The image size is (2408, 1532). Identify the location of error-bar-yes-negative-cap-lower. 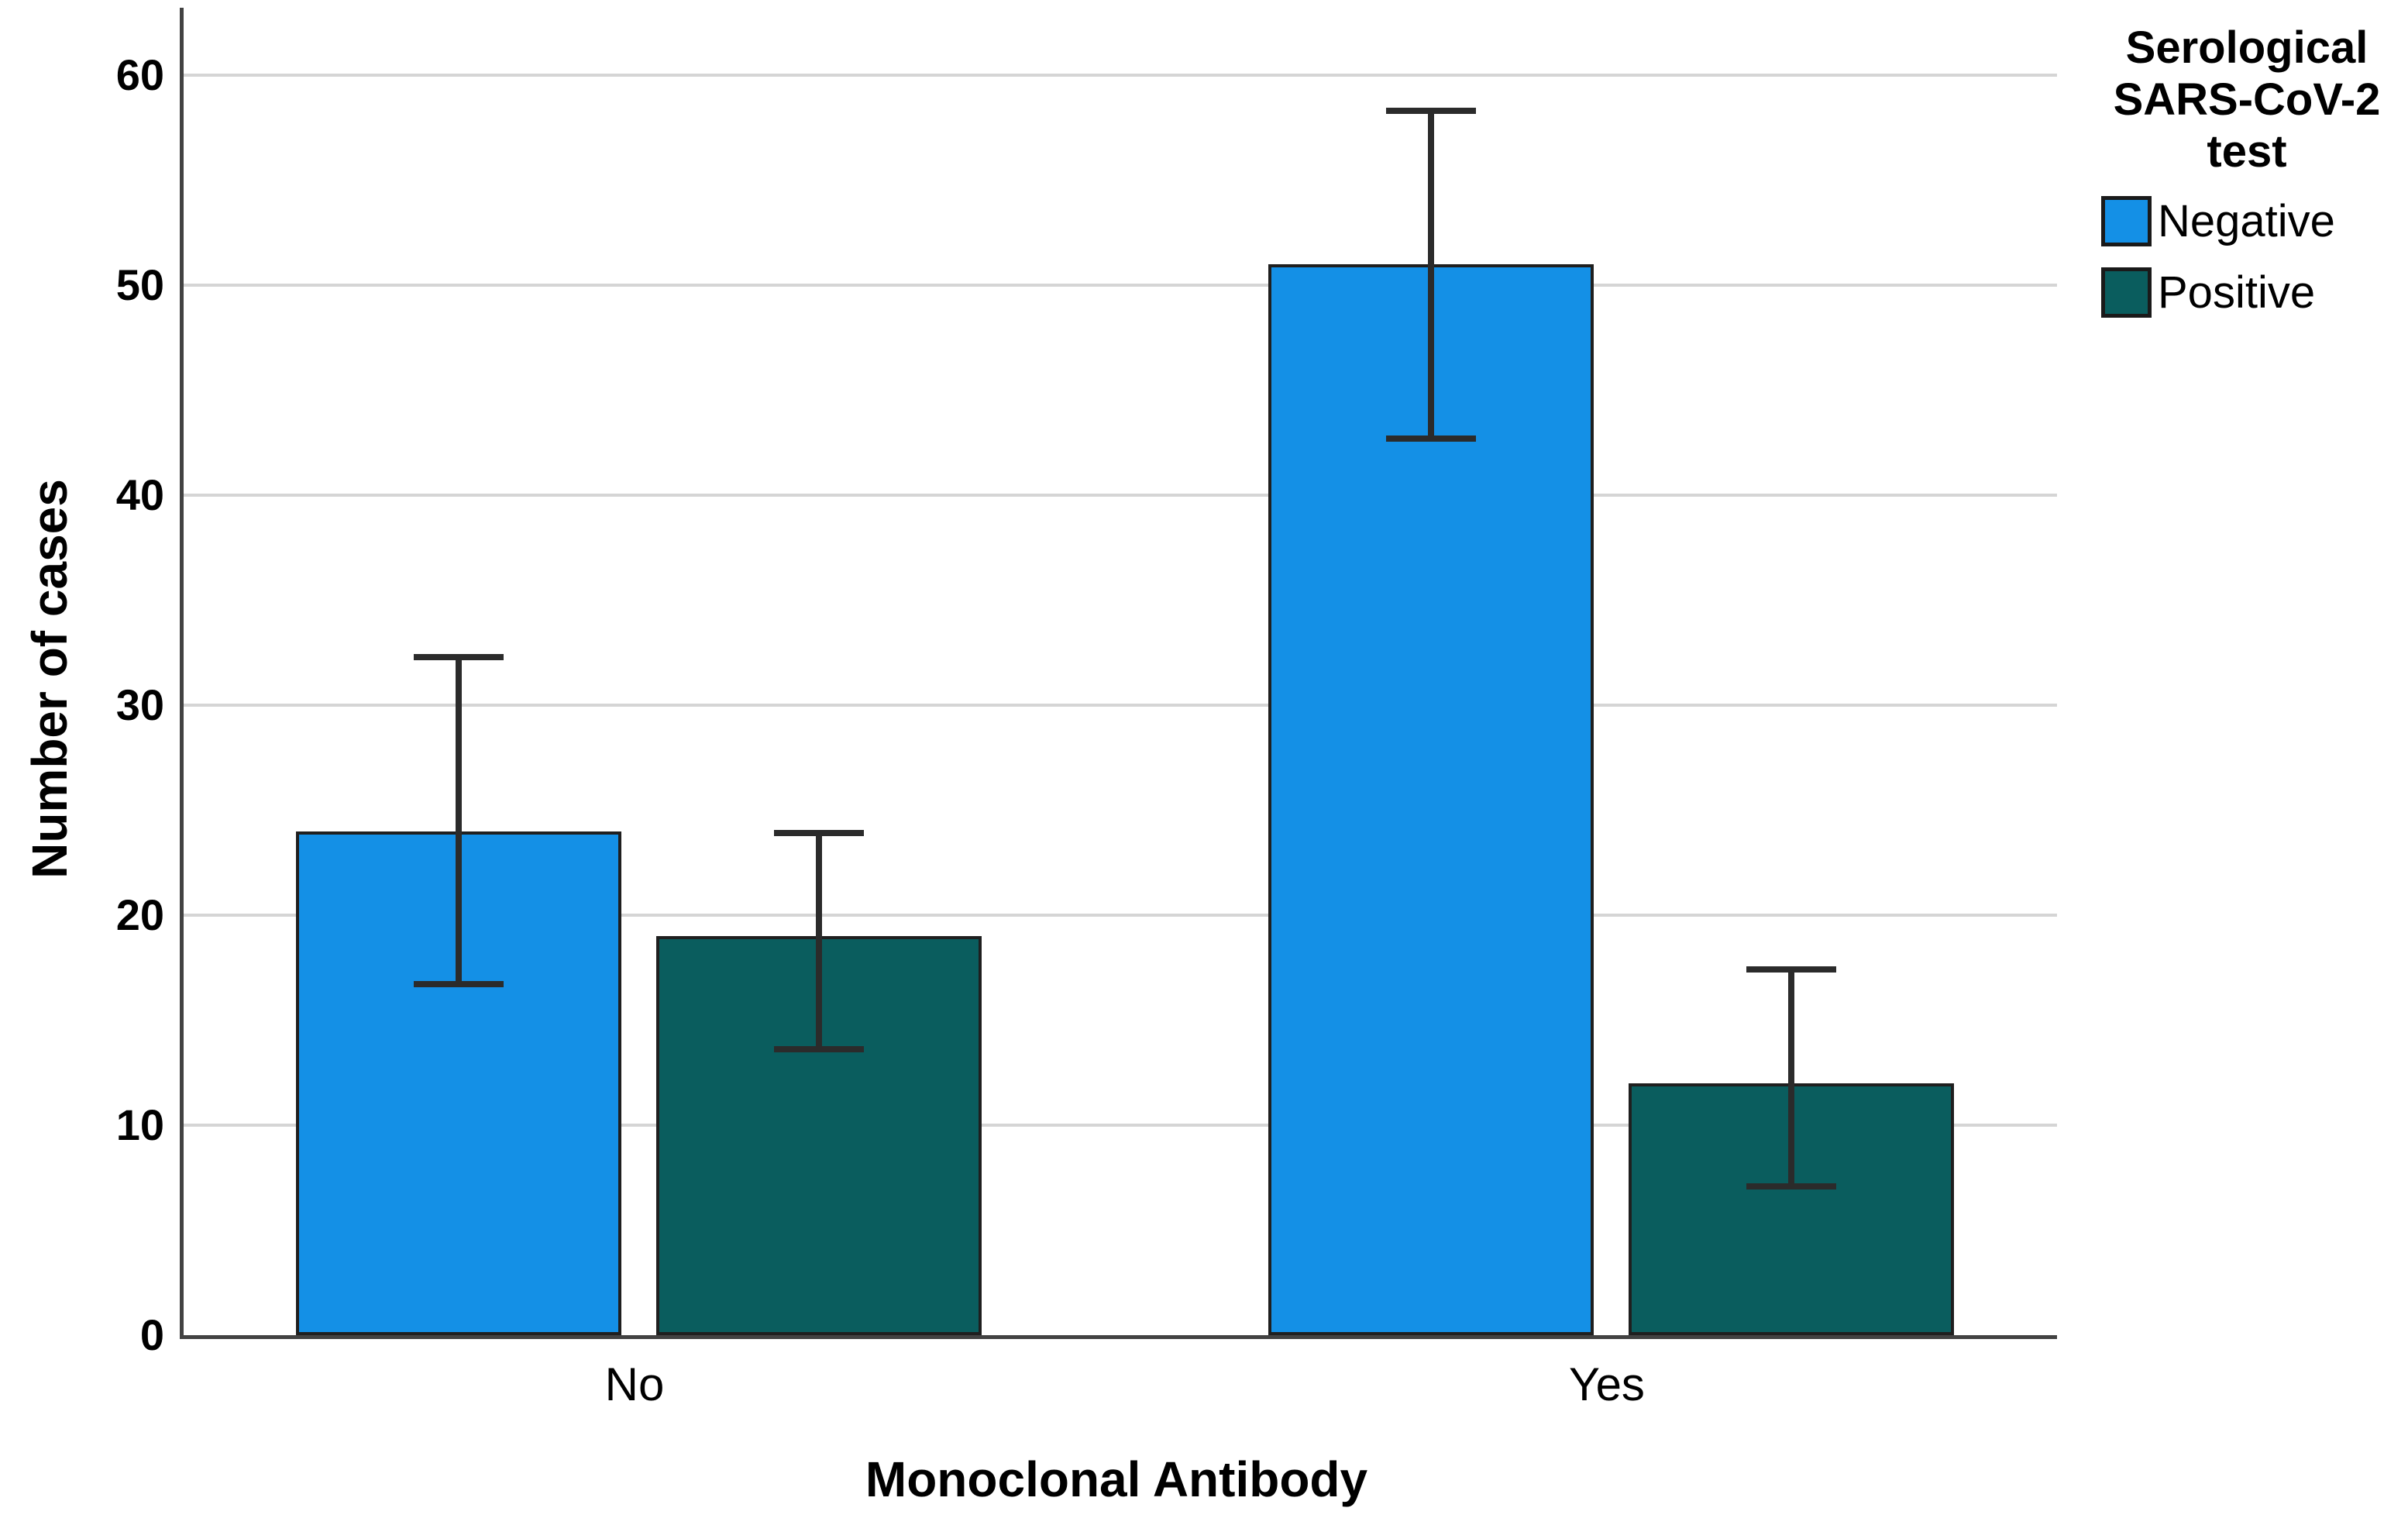
(1430, 438).